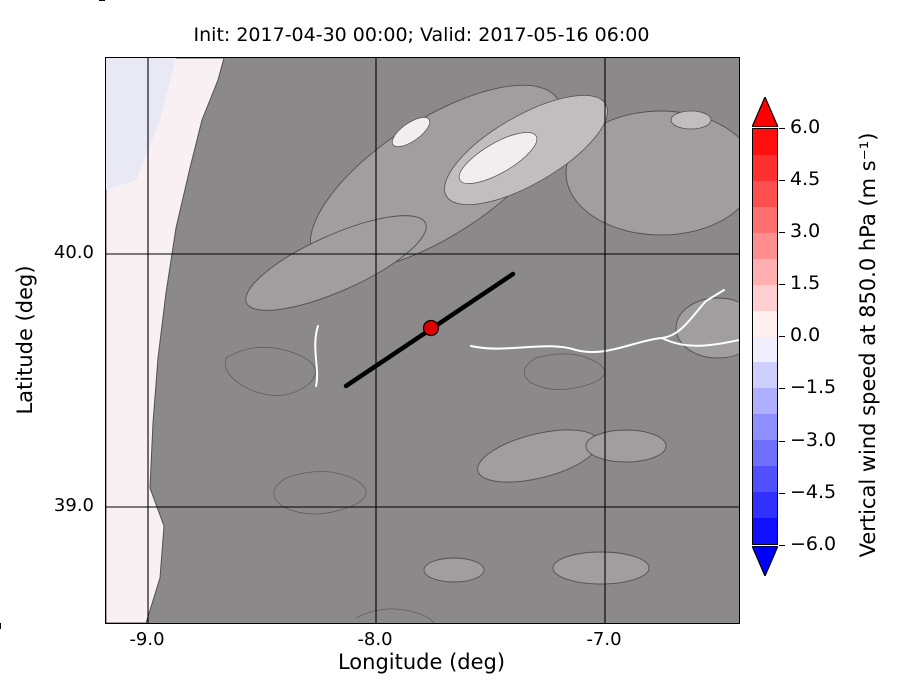 This screenshot has height=700, width=900. I want to click on ocean-region, so click(165, 340).